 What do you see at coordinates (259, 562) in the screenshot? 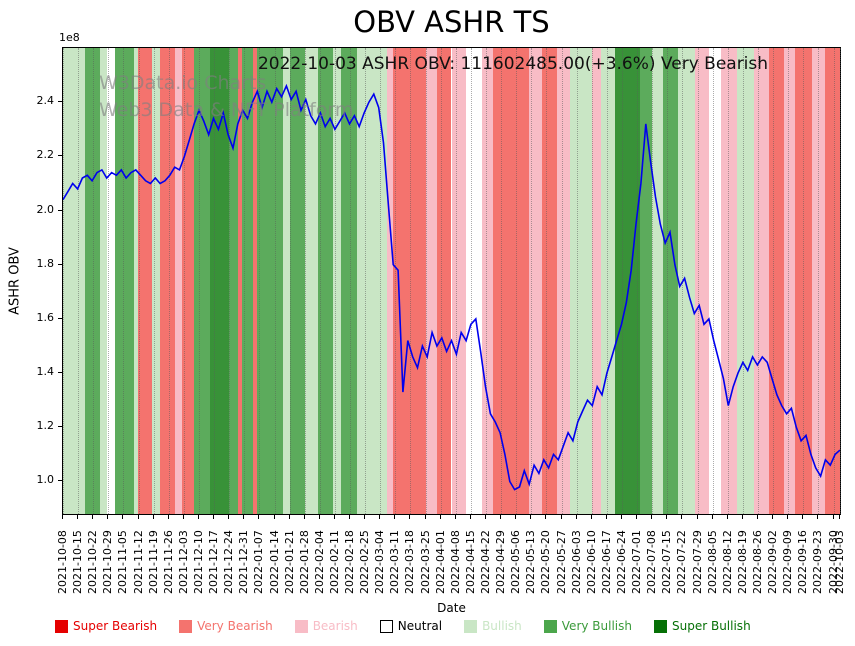
I see `x-tick-label: 2022-01-07` at bounding box center [259, 562].